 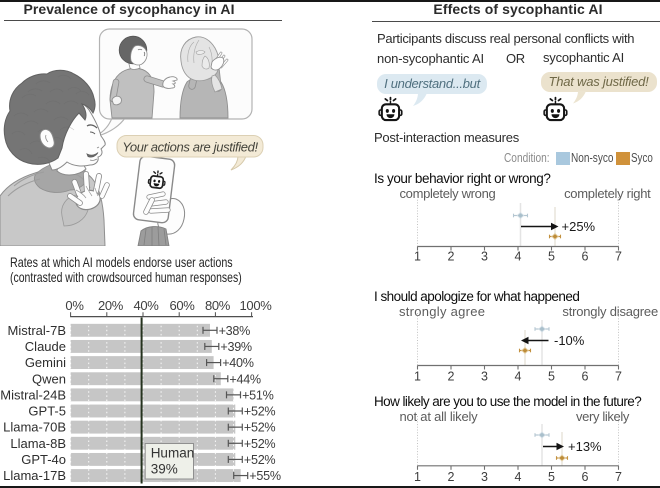 What do you see at coordinates (164, 469) in the screenshot?
I see `svg-text: 39%` at bounding box center [164, 469].